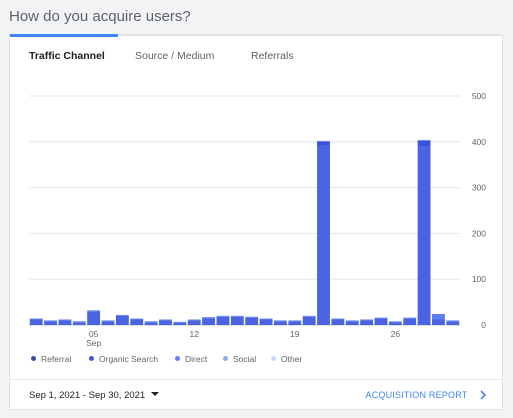 Image resolution: width=513 pixels, height=418 pixels. What do you see at coordinates (56, 359) in the screenshot?
I see `legend-label-referral: Referral` at bounding box center [56, 359].